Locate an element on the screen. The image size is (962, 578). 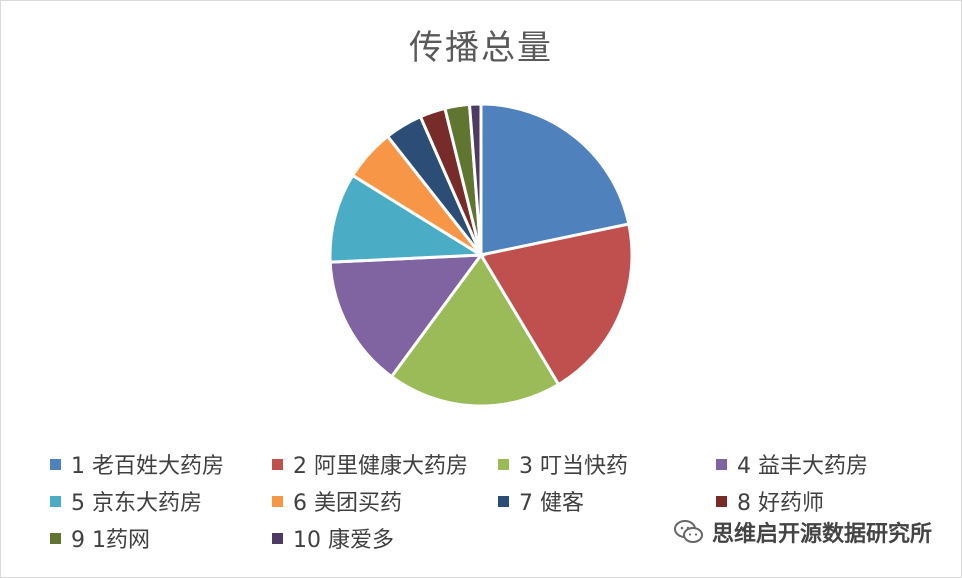
legend-item-7: 7 健客 is located at coordinates (541, 501).